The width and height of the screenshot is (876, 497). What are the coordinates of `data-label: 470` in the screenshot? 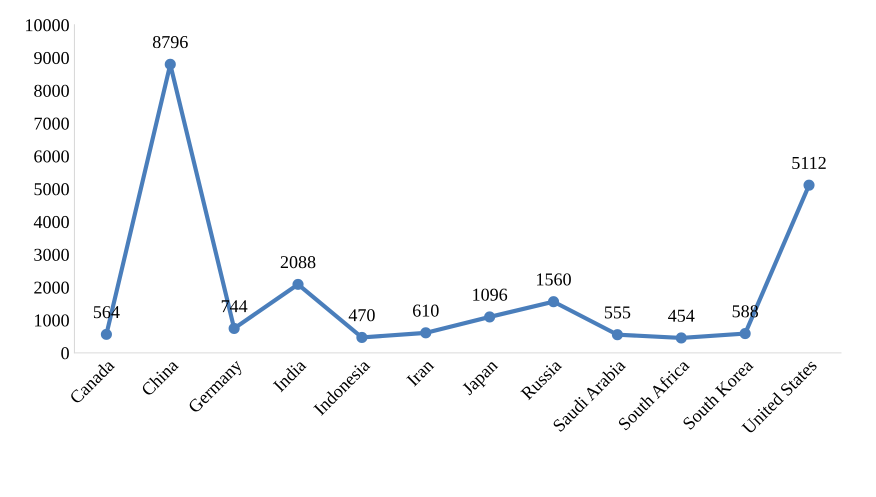 It's located at (361, 315).